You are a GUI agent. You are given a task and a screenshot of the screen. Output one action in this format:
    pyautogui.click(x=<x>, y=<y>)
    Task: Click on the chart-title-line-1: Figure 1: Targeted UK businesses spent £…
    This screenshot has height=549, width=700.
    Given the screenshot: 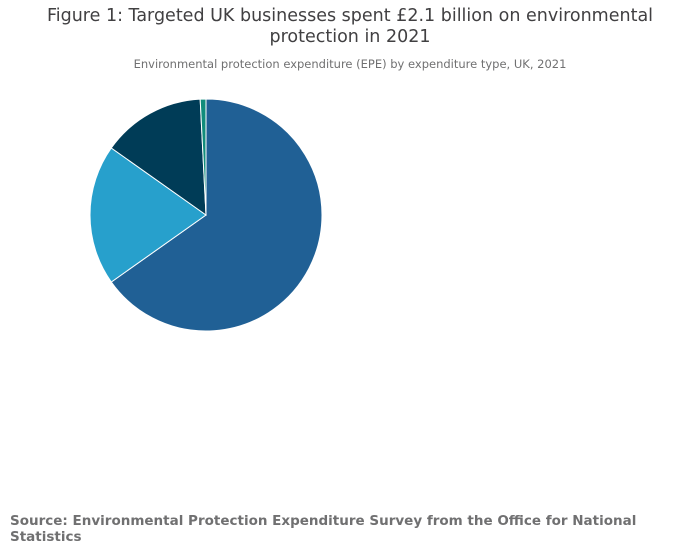 What is the action you would take?
    pyautogui.click(x=350, y=16)
    